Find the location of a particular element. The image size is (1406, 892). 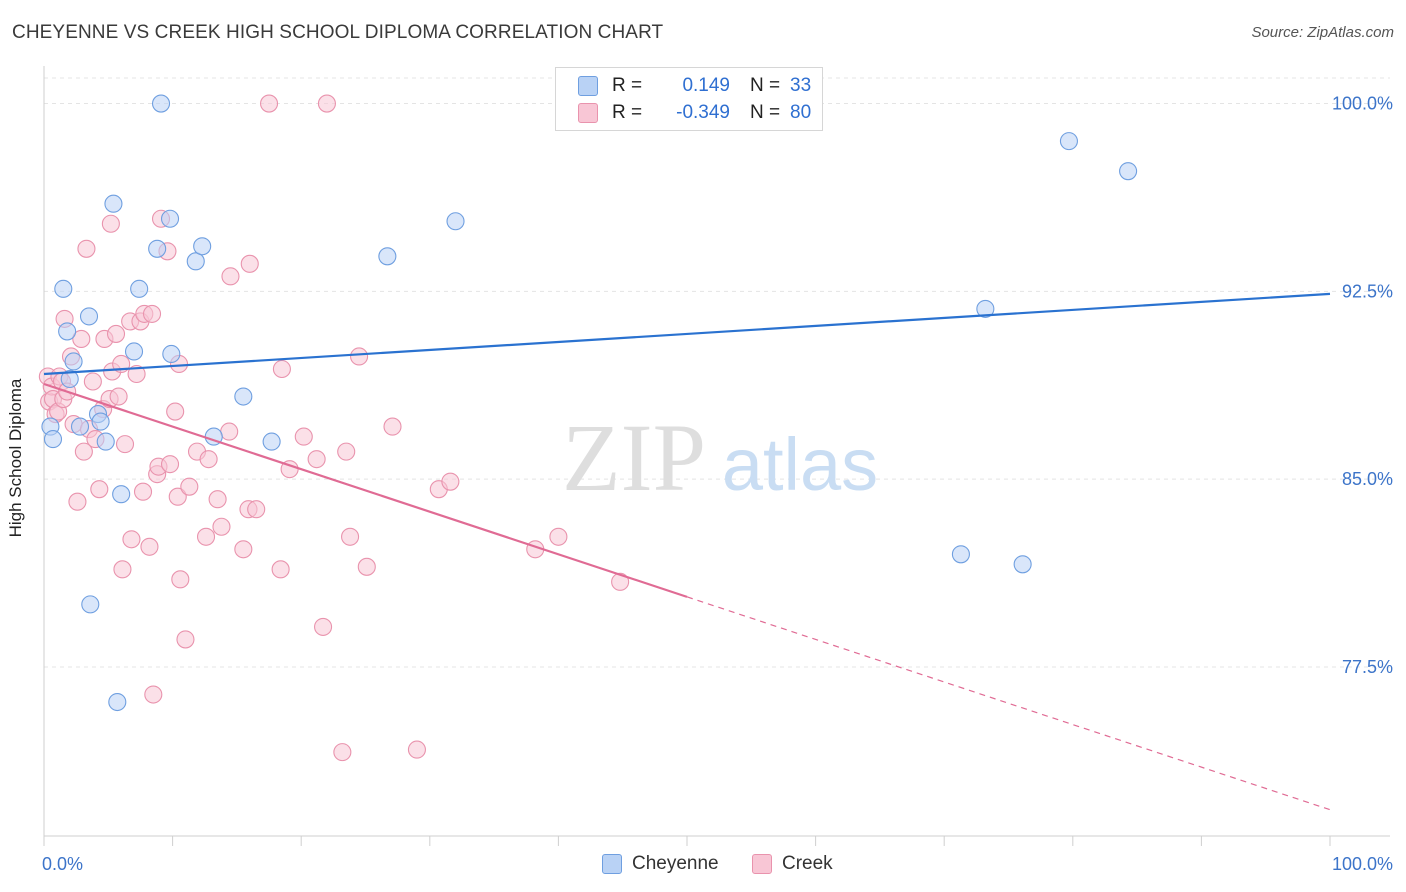

watermark-zip: ZIP is located at coordinates (634, 457).